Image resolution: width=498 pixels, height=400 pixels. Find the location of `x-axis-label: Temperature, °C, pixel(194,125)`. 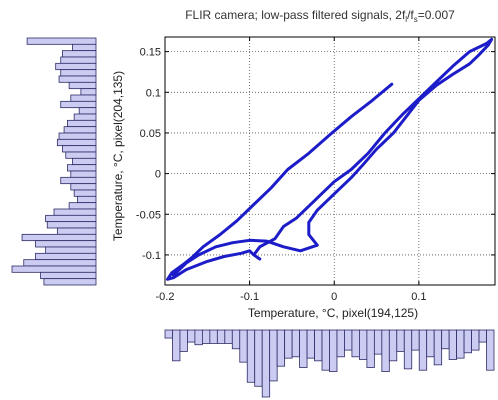

x-axis-label: Temperature, °C, pixel(194,125) is located at coordinates (333, 313).